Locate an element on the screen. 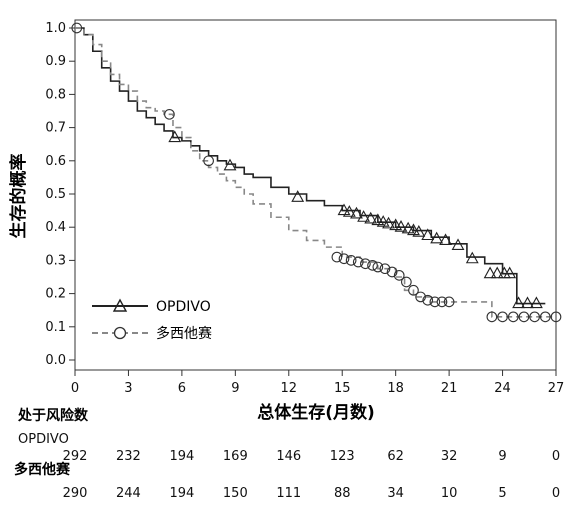 The height and width of the screenshot is (517, 579). x-axis: 0 3 6 9 12 15 18 21 24 27 is located at coordinates (317, 383).